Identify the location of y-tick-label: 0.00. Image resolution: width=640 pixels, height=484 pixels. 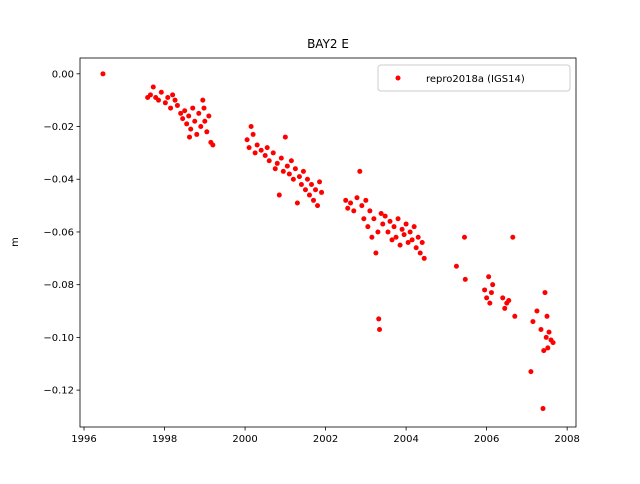
(63, 74).